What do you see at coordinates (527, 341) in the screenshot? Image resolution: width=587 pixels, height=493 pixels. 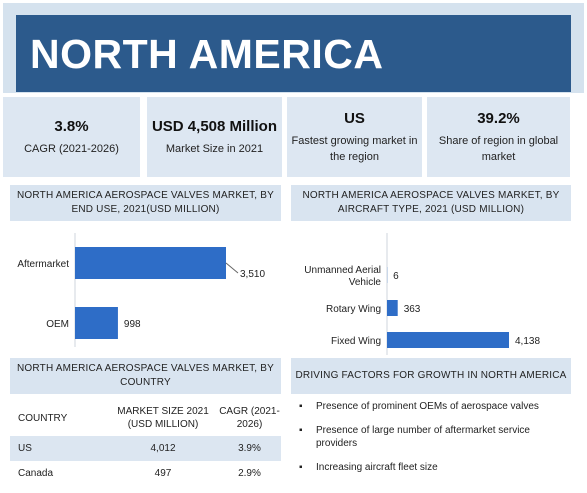 I see `aircraft-value-label: 4,138` at bounding box center [527, 341].